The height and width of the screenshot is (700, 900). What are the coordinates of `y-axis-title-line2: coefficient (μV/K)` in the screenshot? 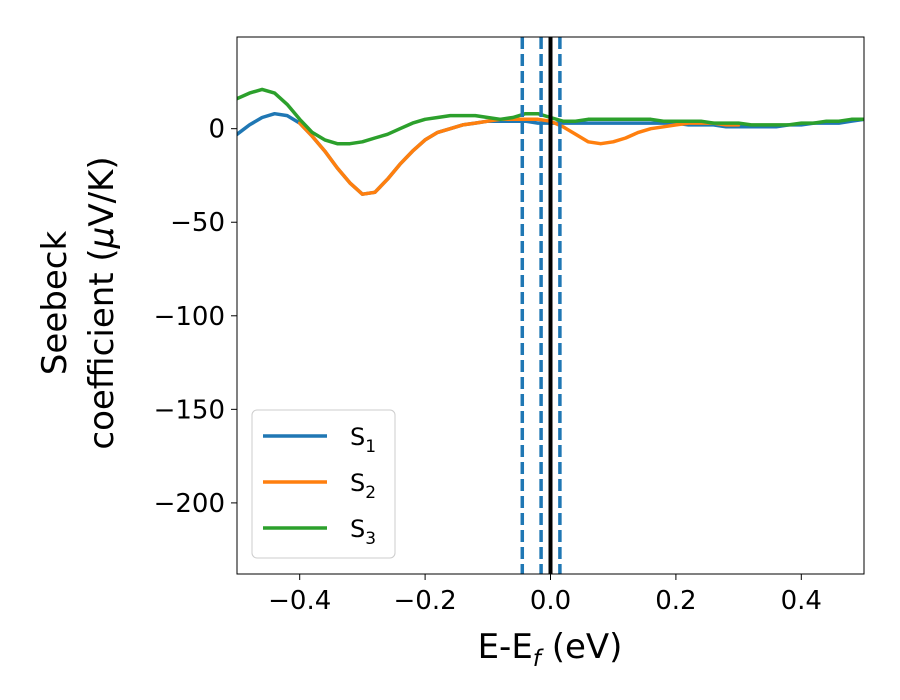 It's located at (102, 302).